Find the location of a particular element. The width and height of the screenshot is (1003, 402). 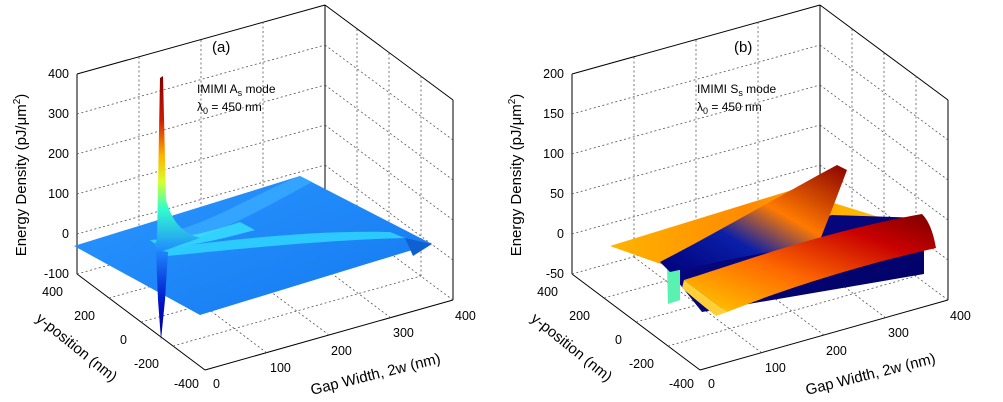

z-tick-label: -50 is located at coordinates (555, 274).